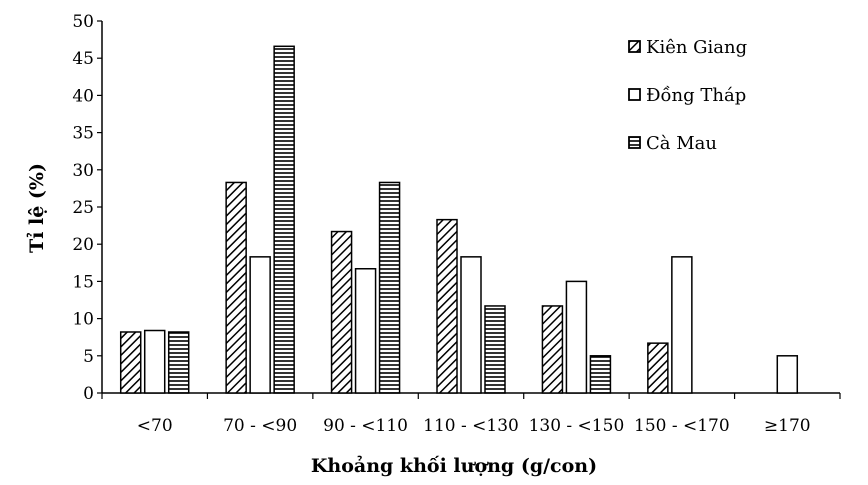 The image size is (868, 485). Describe the element at coordinates (83, 282) in the screenshot. I see `y-tick-label: 15` at that location.